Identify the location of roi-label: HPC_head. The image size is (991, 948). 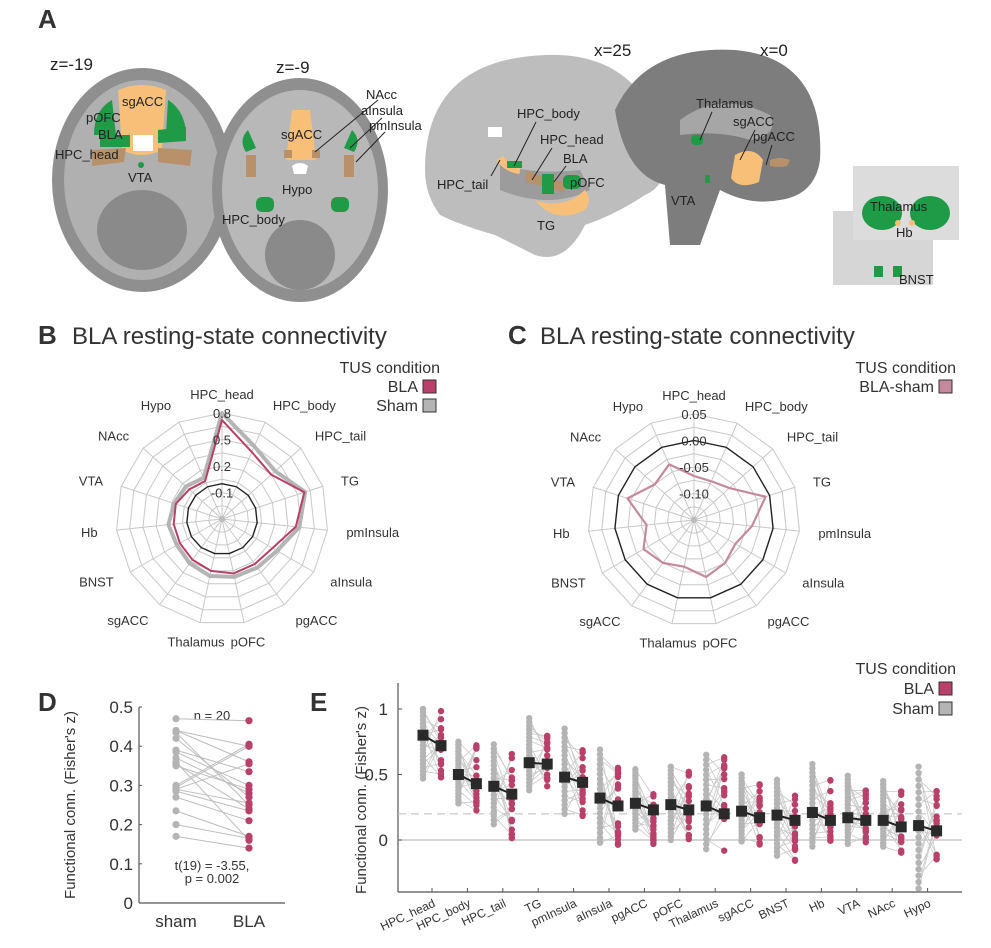
(87, 154).